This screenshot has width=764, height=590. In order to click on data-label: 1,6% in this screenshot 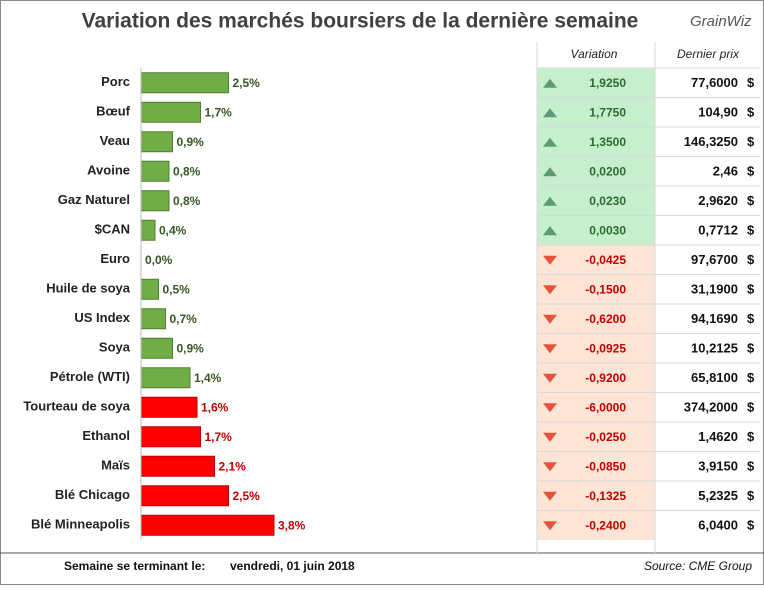, I will do `click(215, 407)`.